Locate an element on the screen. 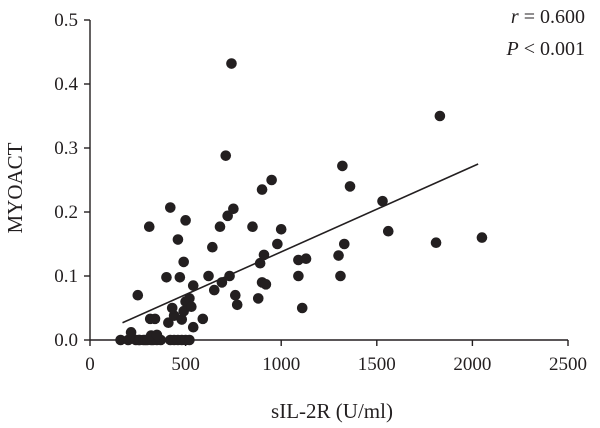  y-ticks: 0.0 0.1 0.2 0.3 0.4 0.5 is located at coordinates (72, 180).